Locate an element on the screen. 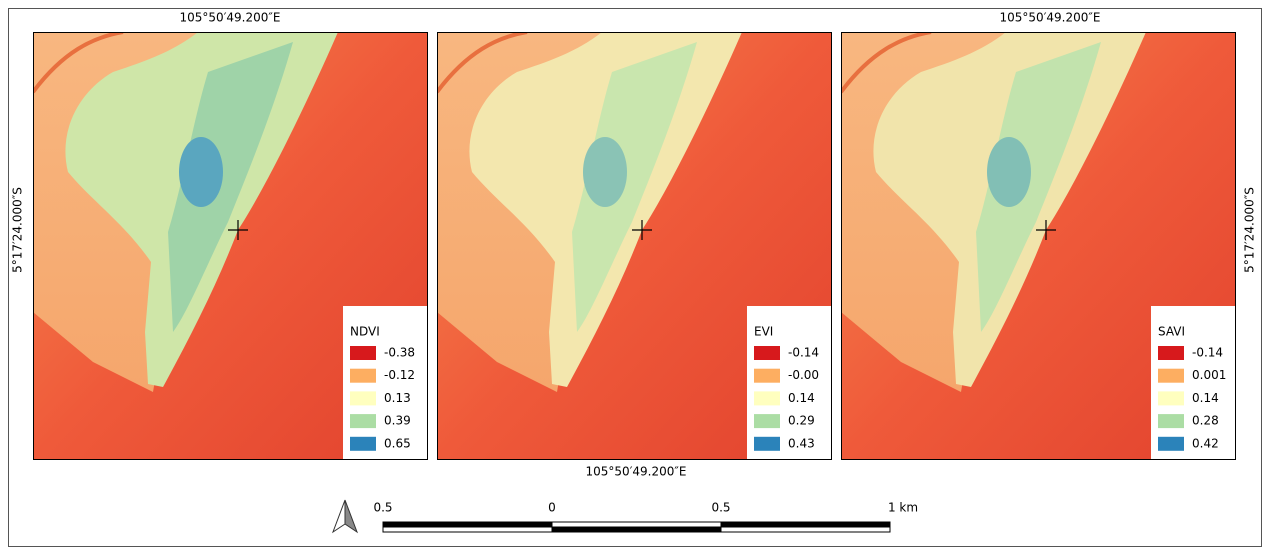 This screenshot has width=1268, height=548. legend-title: EVI is located at coordinates (763, 332).